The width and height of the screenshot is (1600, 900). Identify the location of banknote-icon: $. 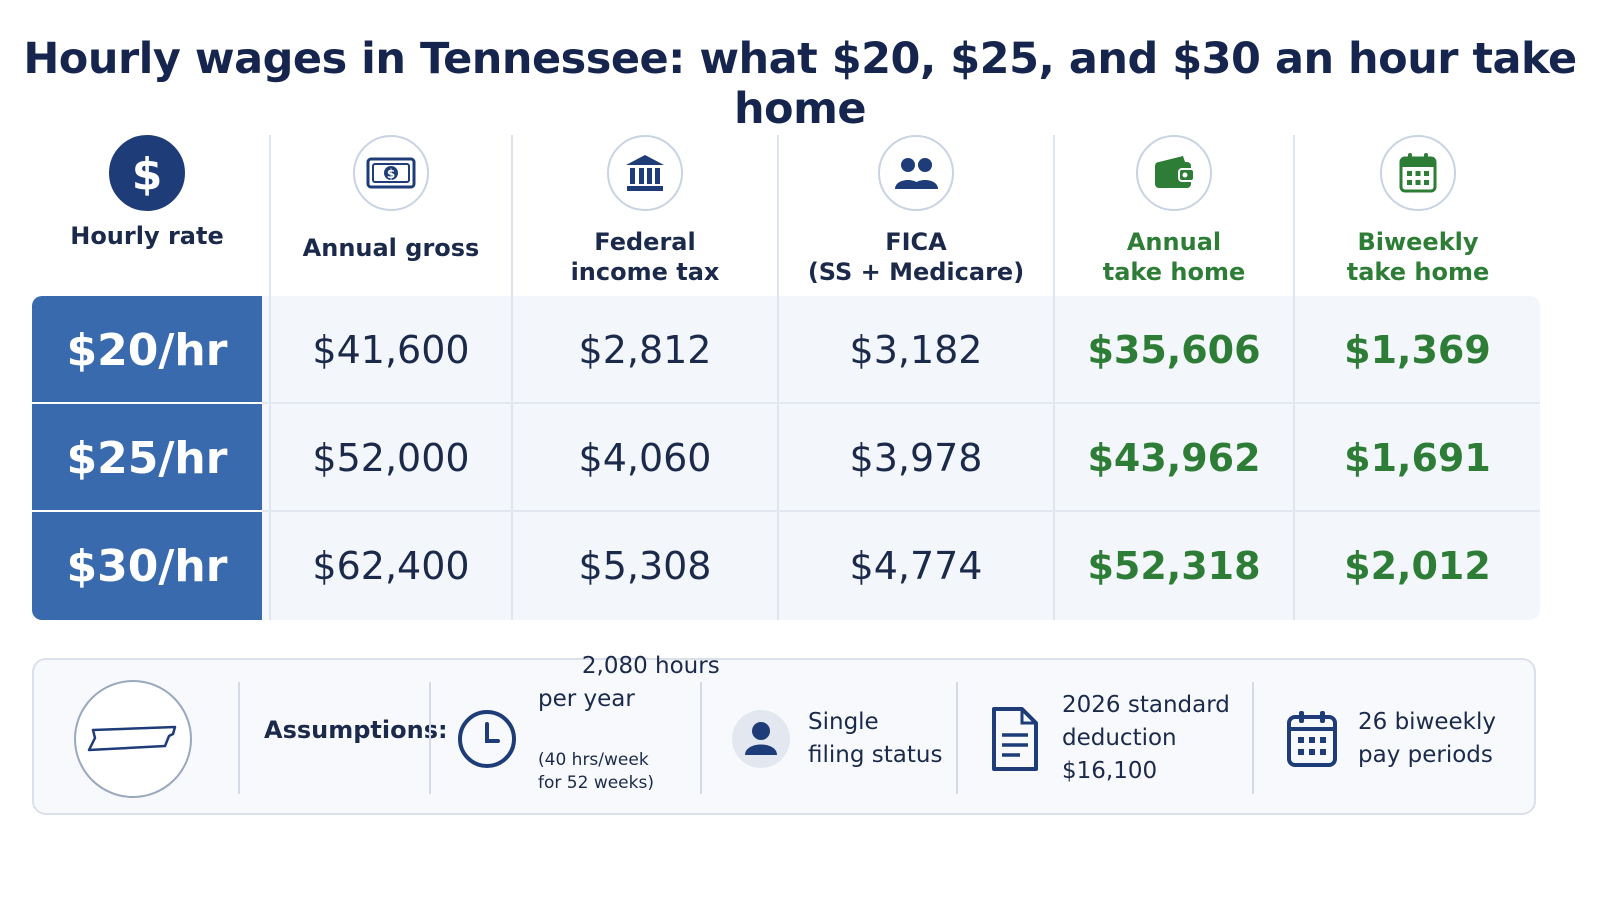
(391, 173).